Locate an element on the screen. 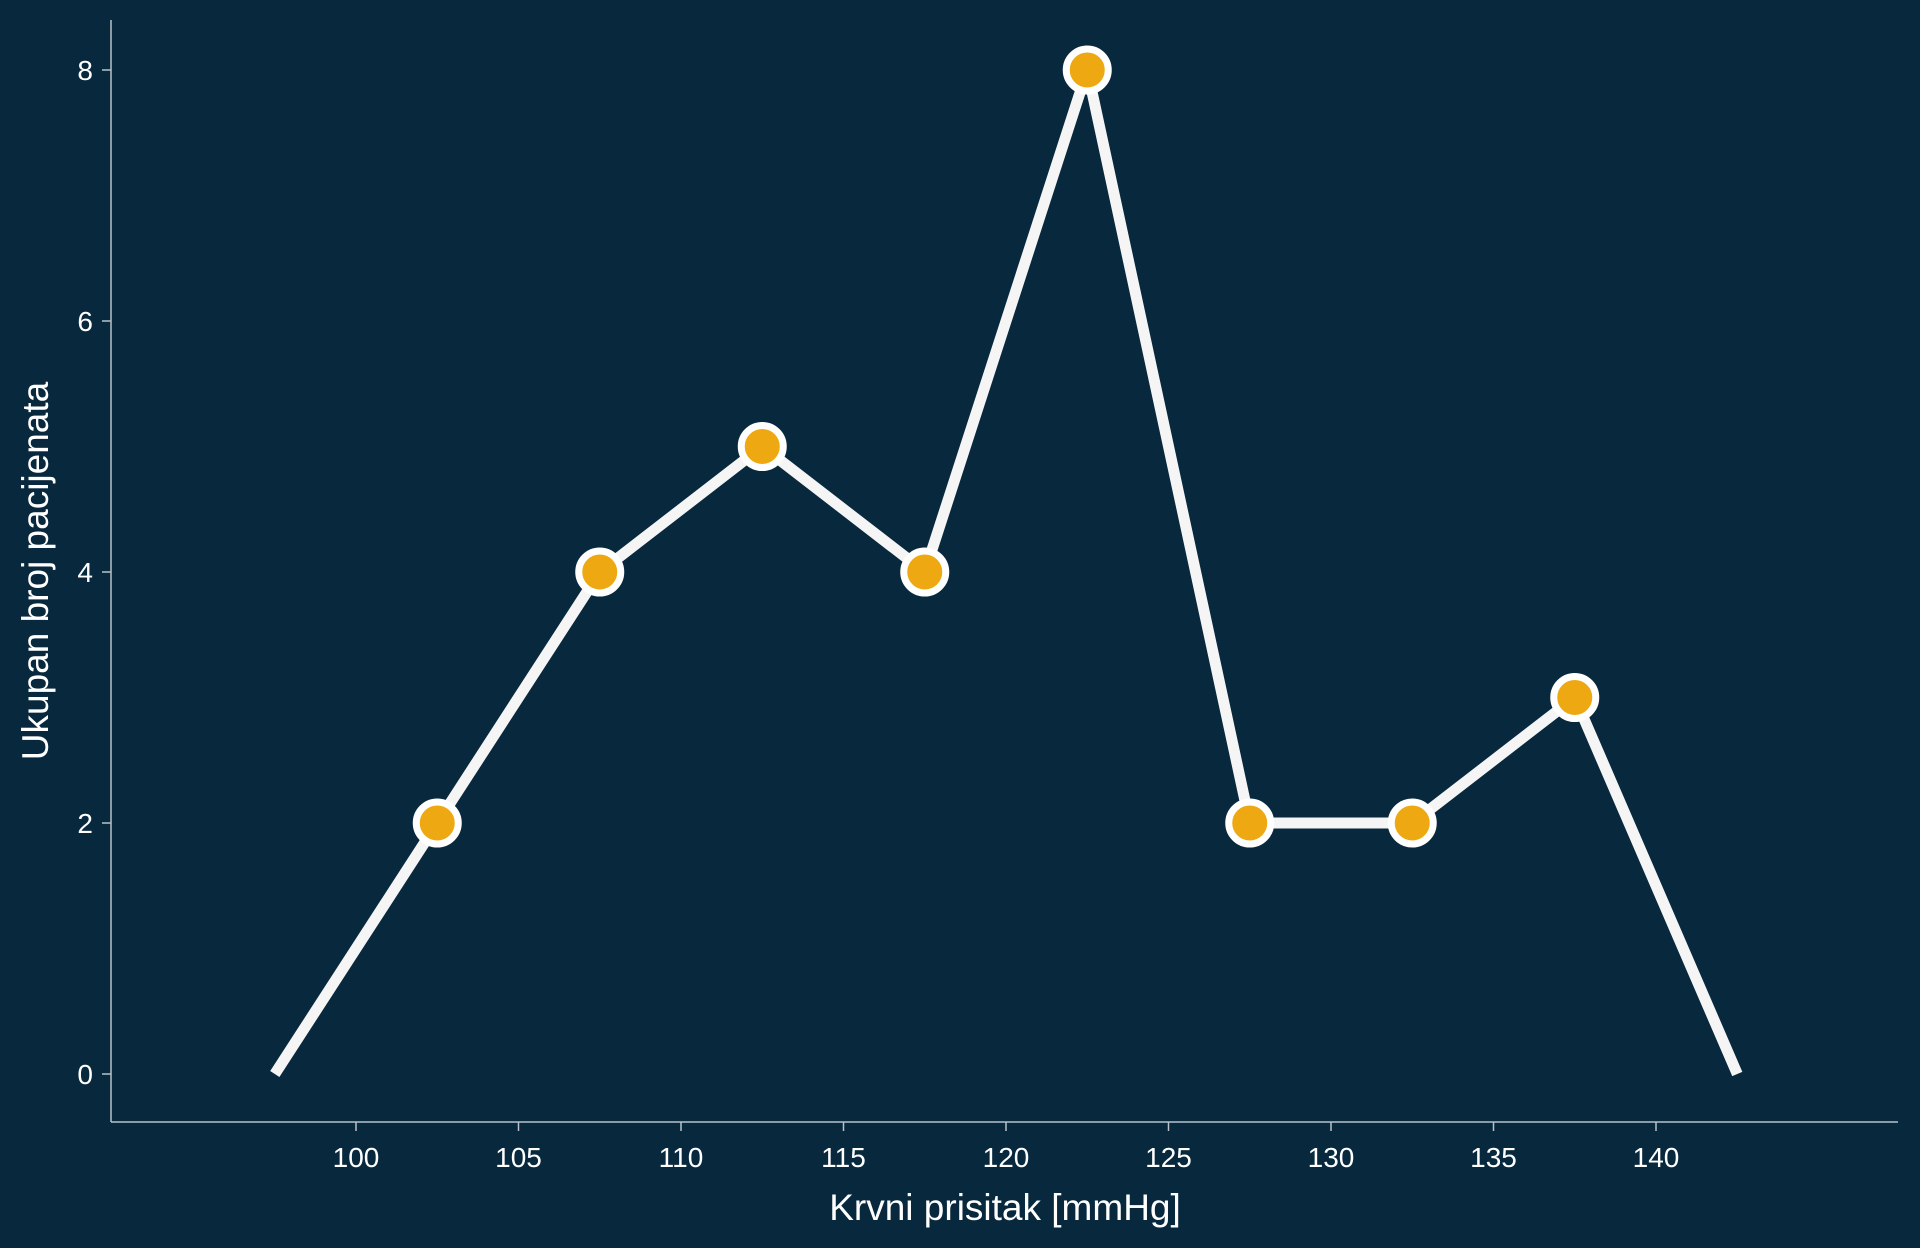 The width and height of the screenshot is (1920, 1248). x-tick-label: 130 is located at coordinates (1331, 1157).